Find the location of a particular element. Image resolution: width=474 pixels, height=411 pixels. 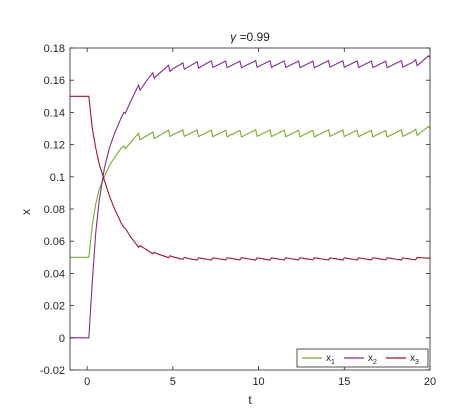

legend-label: x1 is located at coordinates (330, 359).